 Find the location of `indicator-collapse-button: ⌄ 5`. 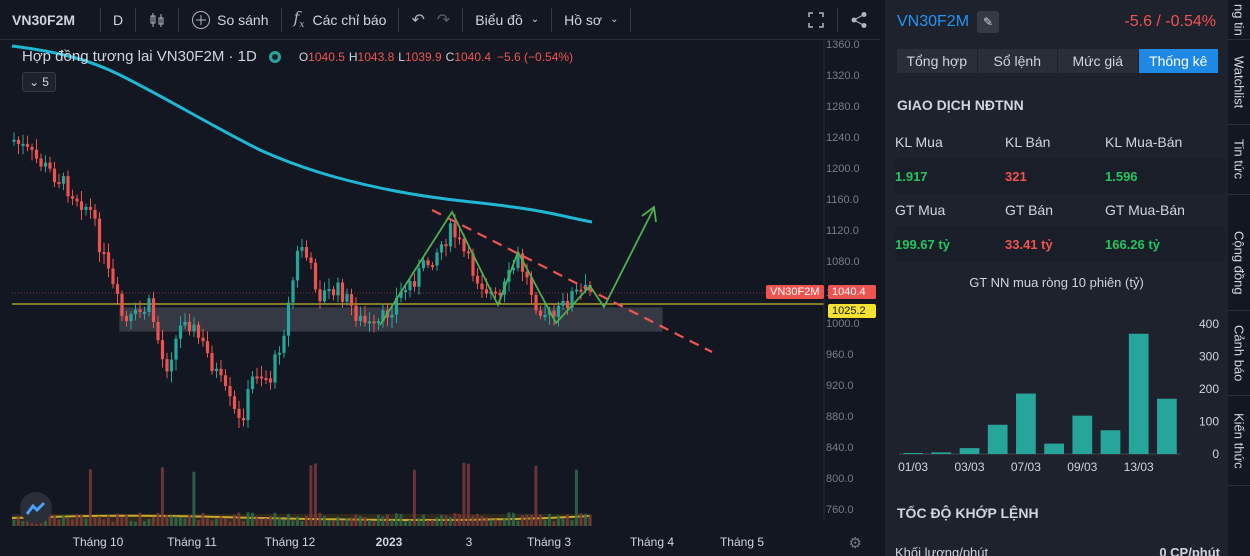

indicator-collapse-button: ⌄ 5 is located at coordinates (39, 82).